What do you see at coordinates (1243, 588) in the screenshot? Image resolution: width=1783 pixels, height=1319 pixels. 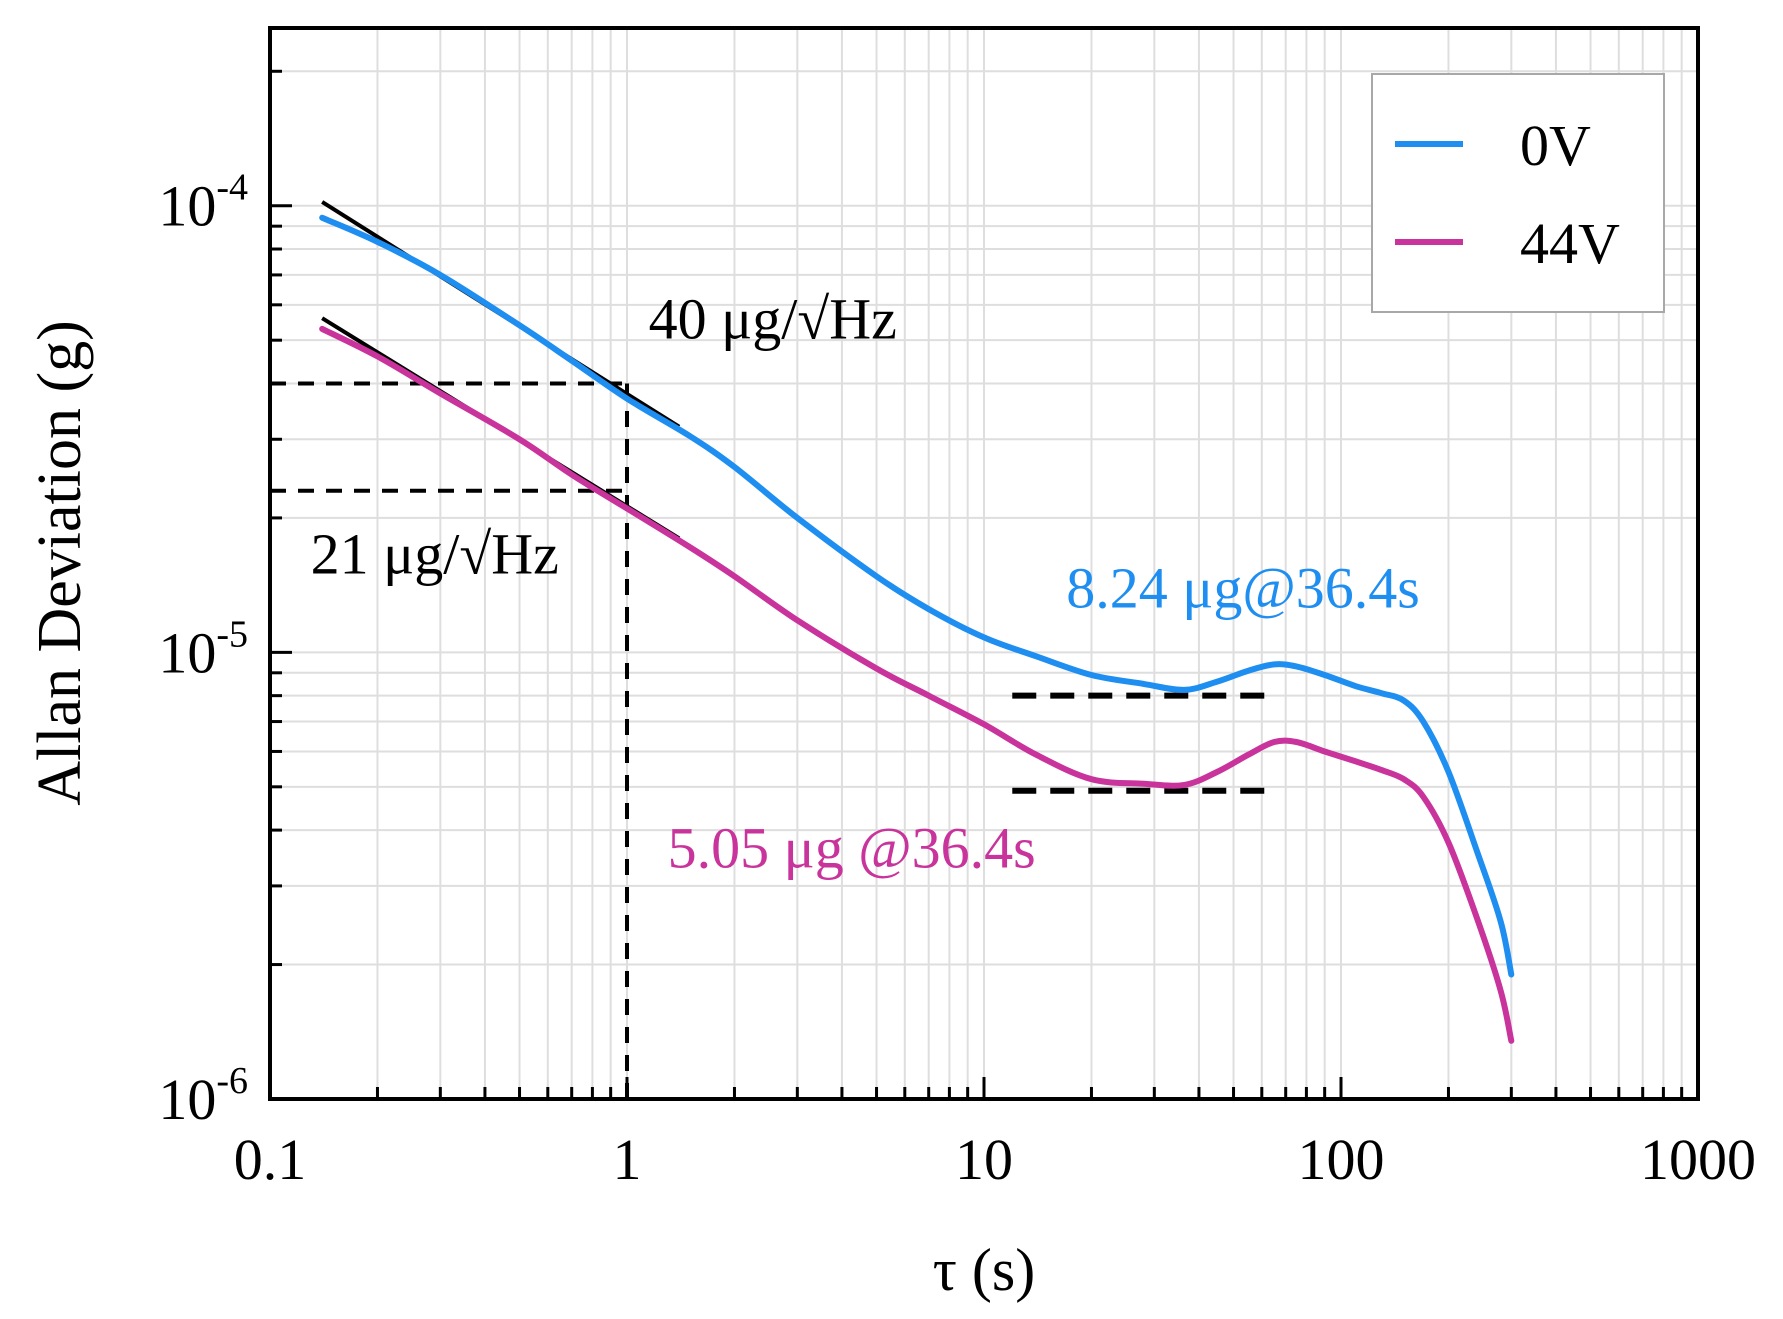 I see `annotation-label: 8.24 μg@36.4s` at bounding box center [1243, 588].